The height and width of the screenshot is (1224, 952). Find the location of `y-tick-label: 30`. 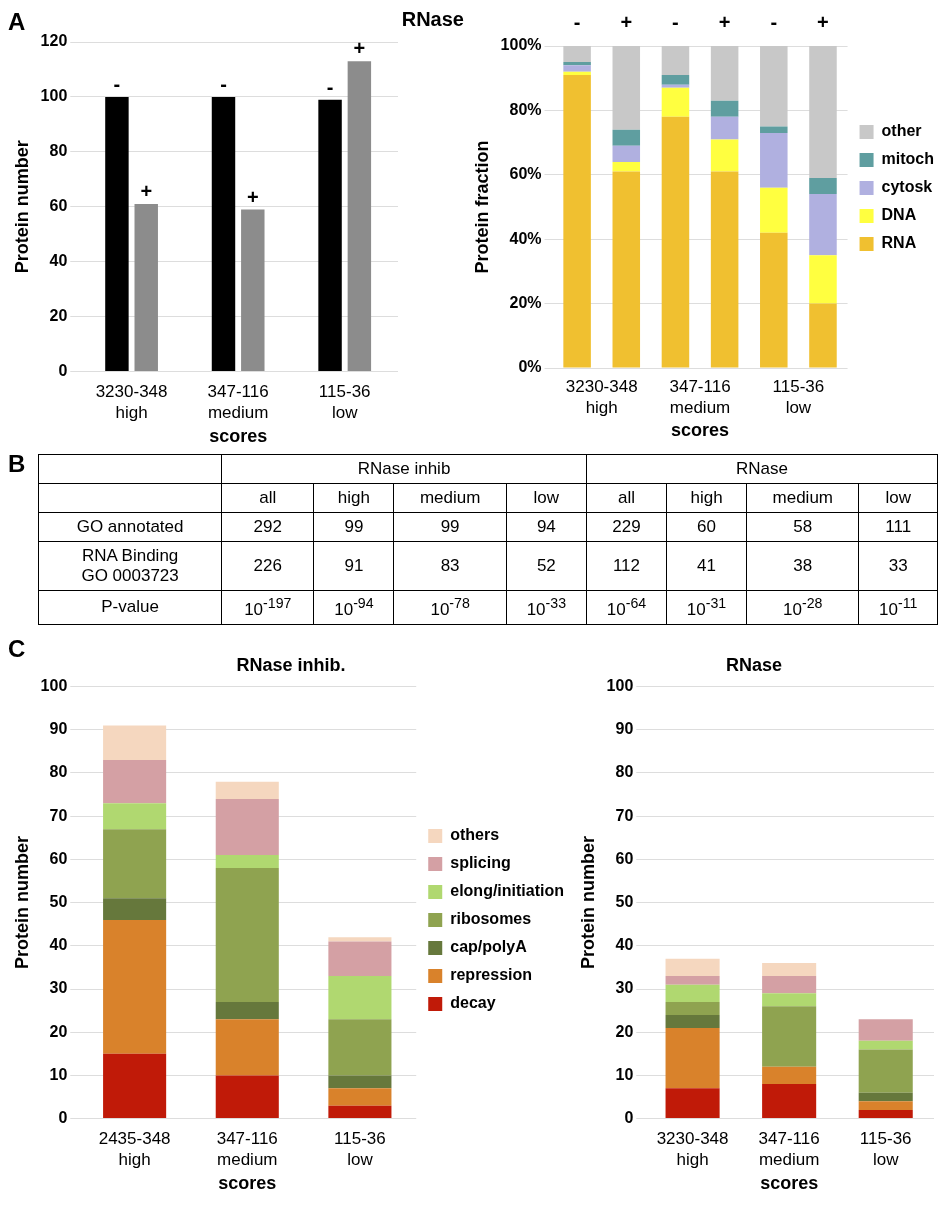

y-tick-label: 30 is located at coordinates (58, 988).